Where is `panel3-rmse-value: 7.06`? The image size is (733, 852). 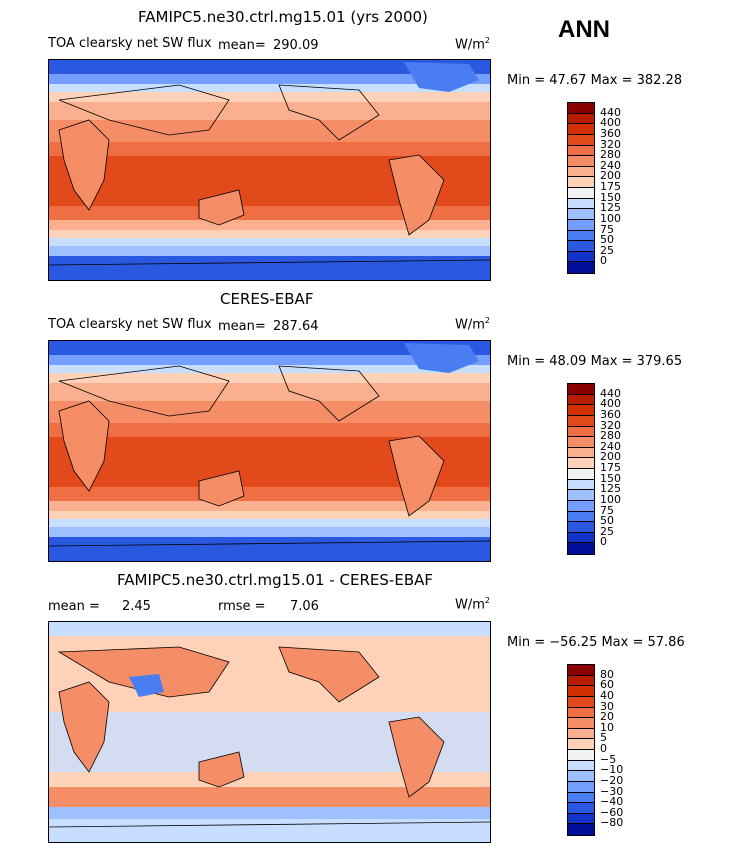
panel3-rmse-value: 7.06 is located at coordinates (304, 606).